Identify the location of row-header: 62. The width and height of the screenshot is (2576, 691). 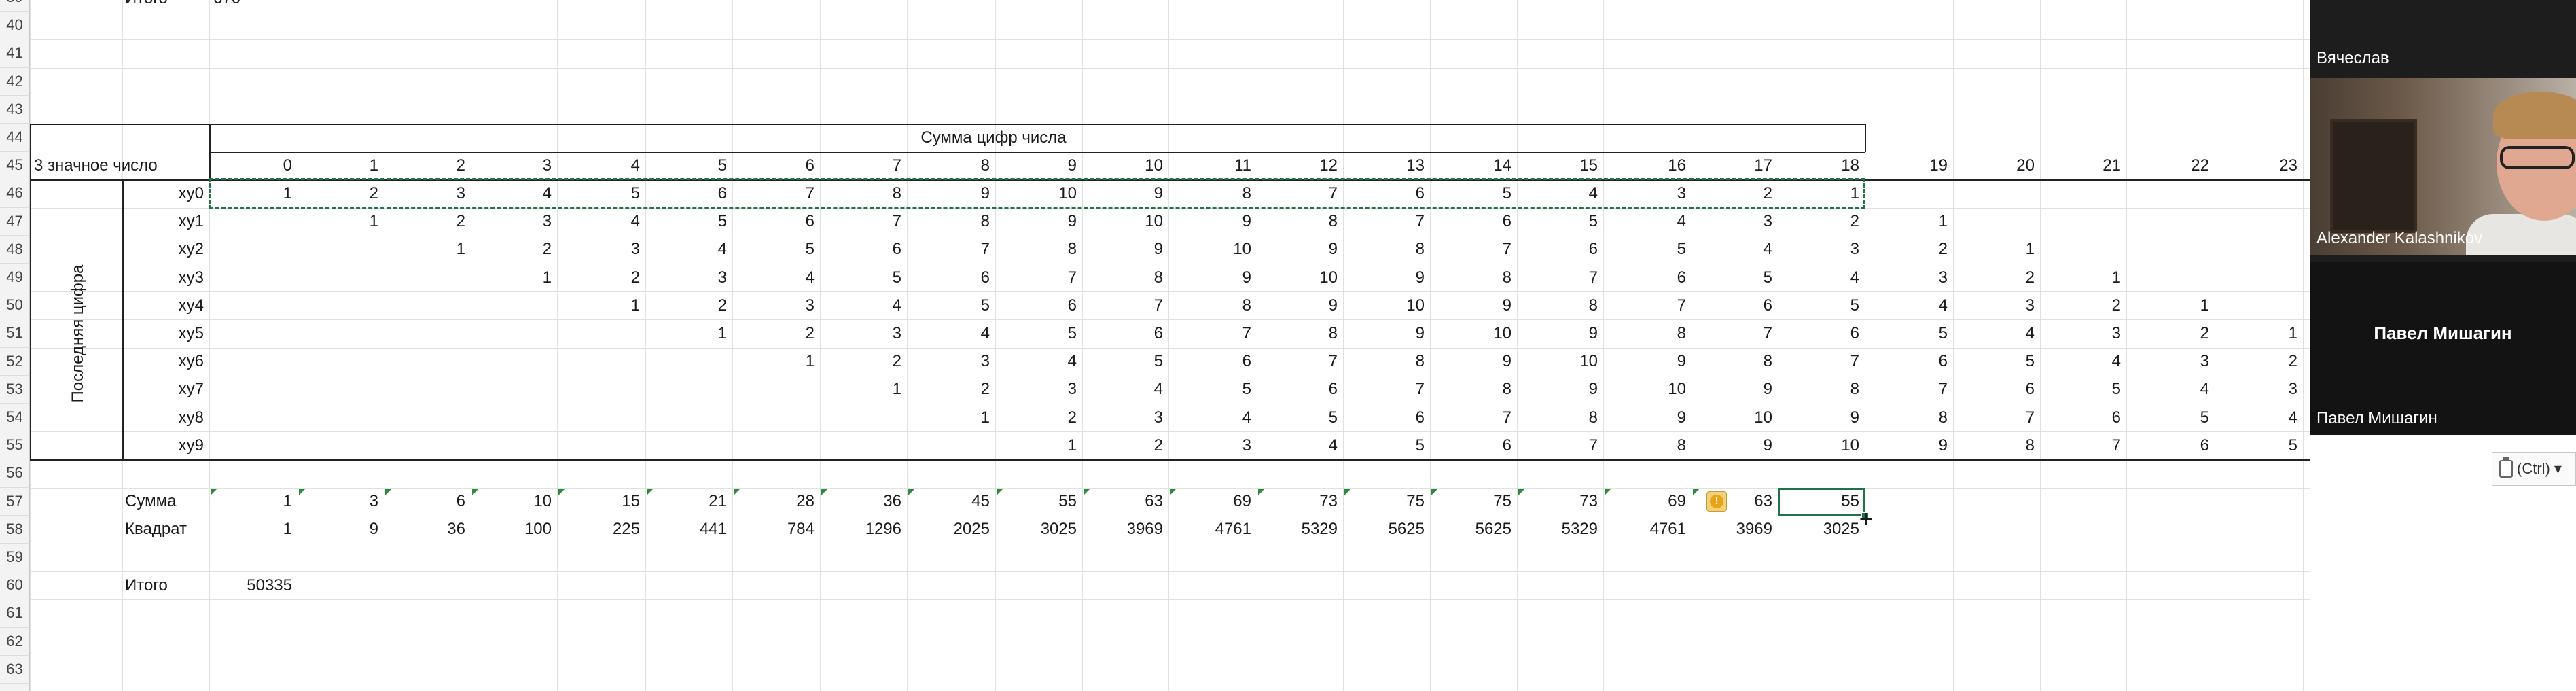
(15, 641).